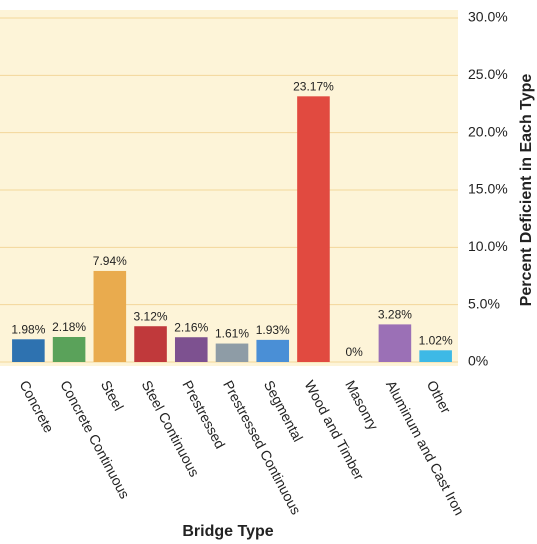 The width and height of the screenshot is (537, 544). Describe the element at coordinates (439, 397) in the screenshot. I see `x-tick-label: Other` at that location.